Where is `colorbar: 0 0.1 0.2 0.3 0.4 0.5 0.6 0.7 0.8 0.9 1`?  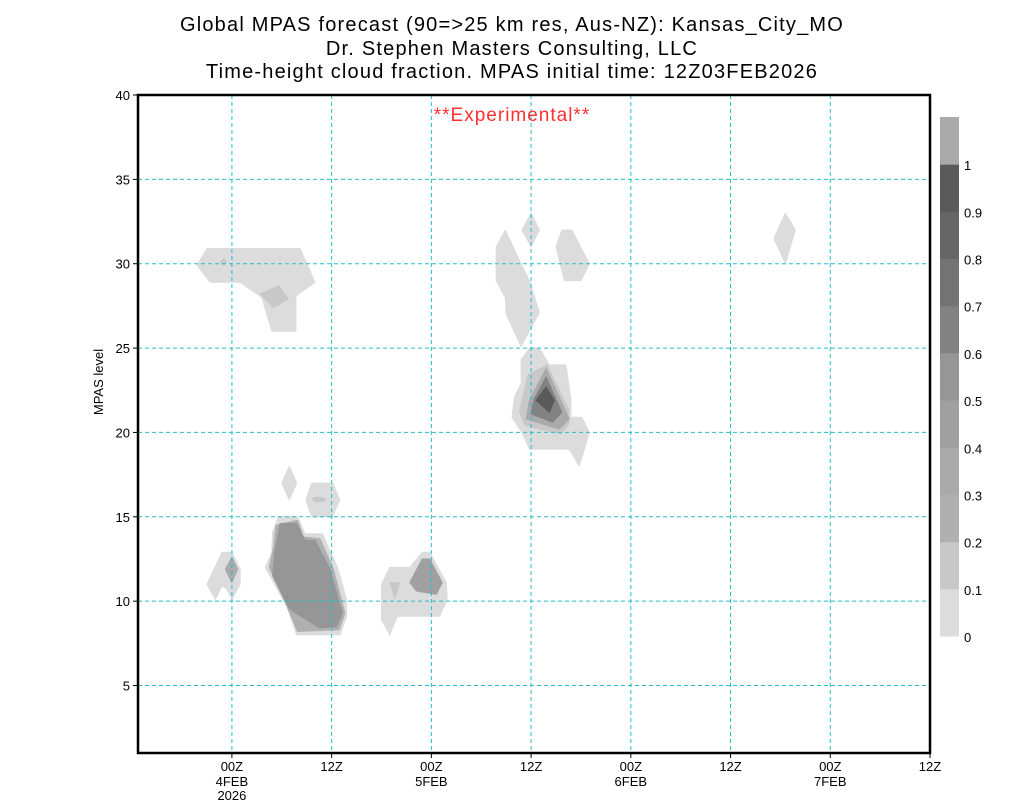
colorbar: 0 0.1 0.2 0.3 0.4 0.5 0.6 0.7 0.8 0.9 1 is located at coordinates (961, 381).